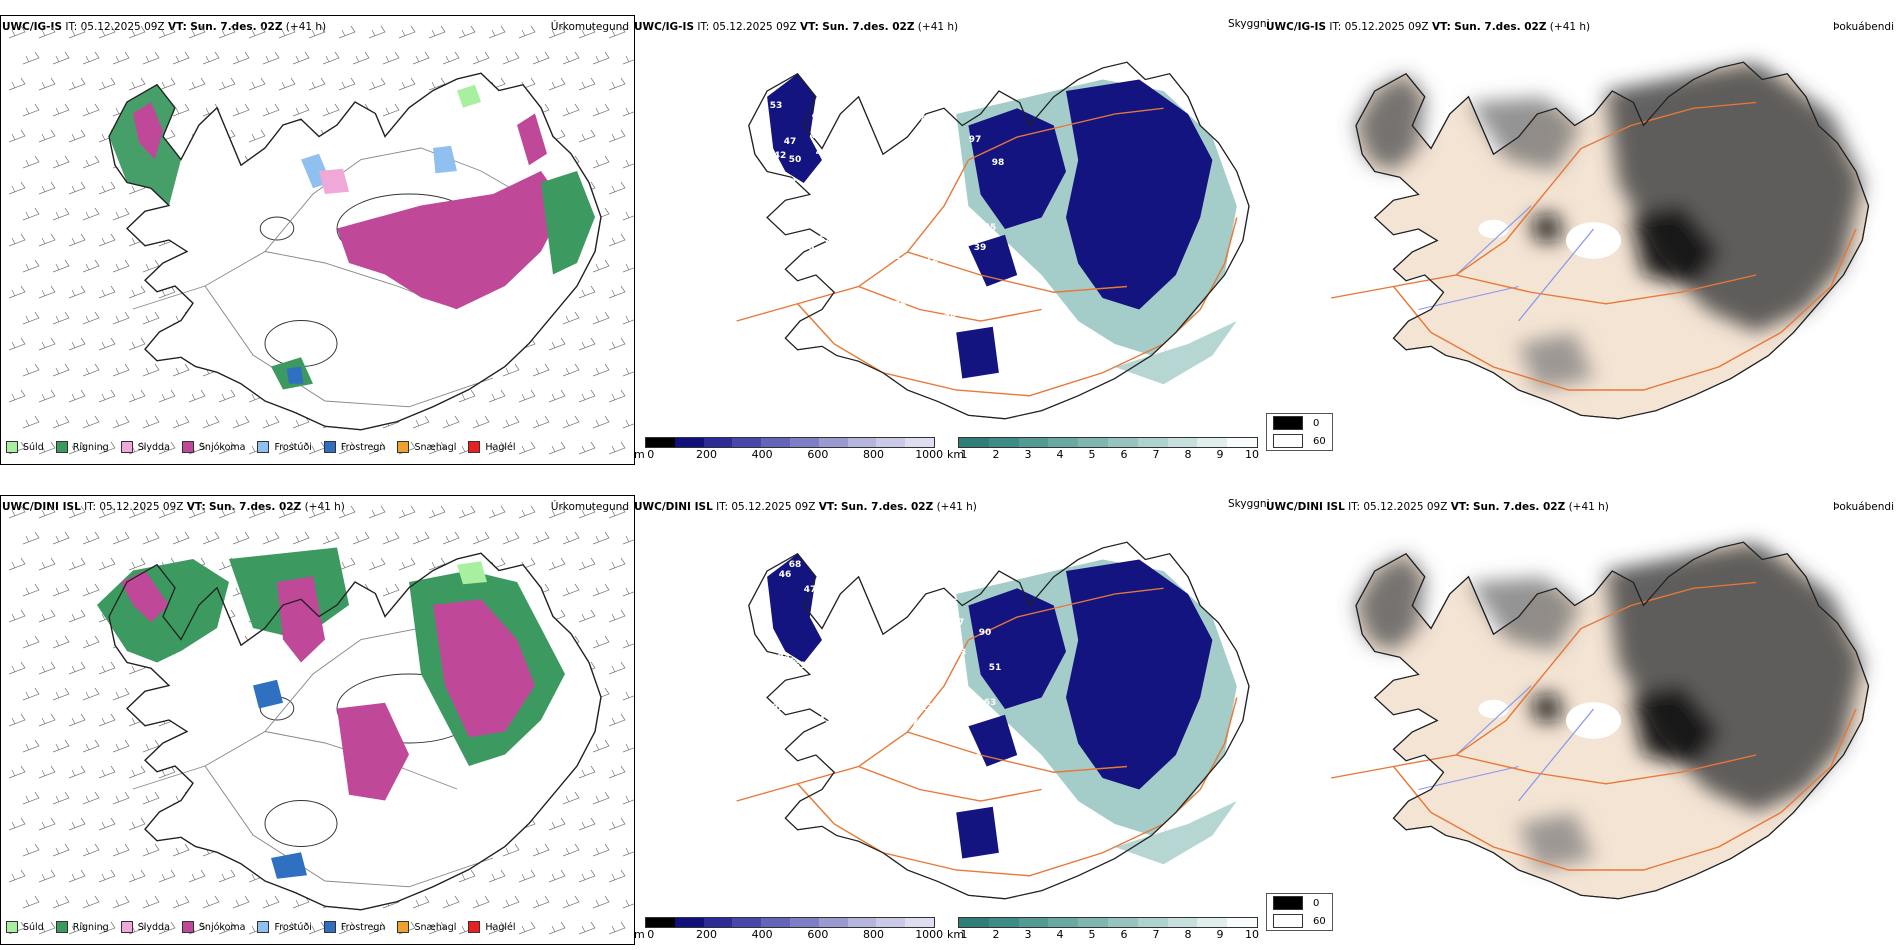 The width and height of the screenshot is (1900, 950). Describe the element at coordinates (213, 447) in the screenshot. I see `legend-item: Snjókoma` at that location.